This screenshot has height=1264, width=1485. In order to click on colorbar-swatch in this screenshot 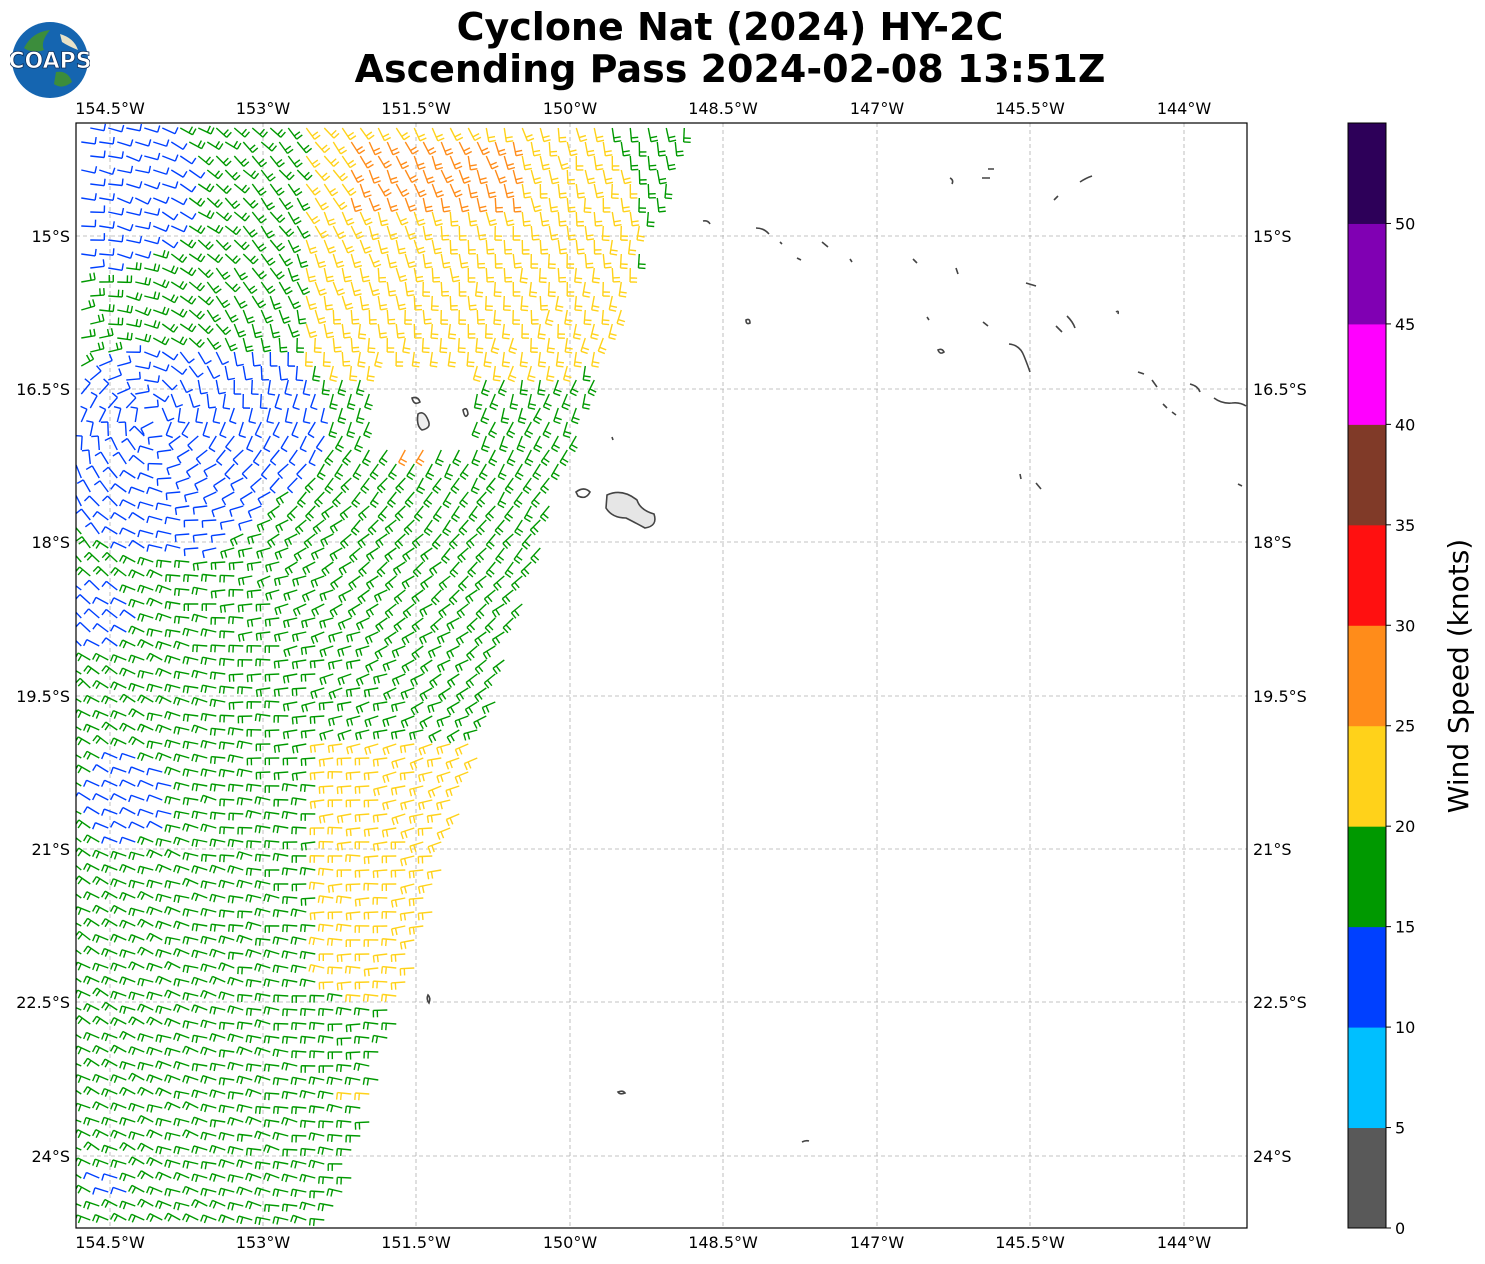, I will do `click(1367, 776)`.